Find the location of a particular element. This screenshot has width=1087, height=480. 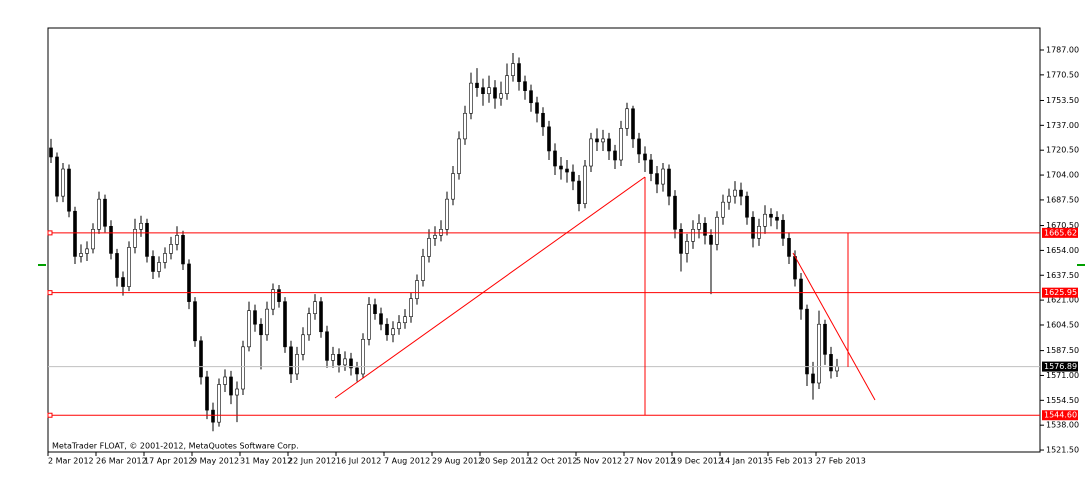

x-tick-label: 26 Mar 2012 is located at coordinates (121, 461).